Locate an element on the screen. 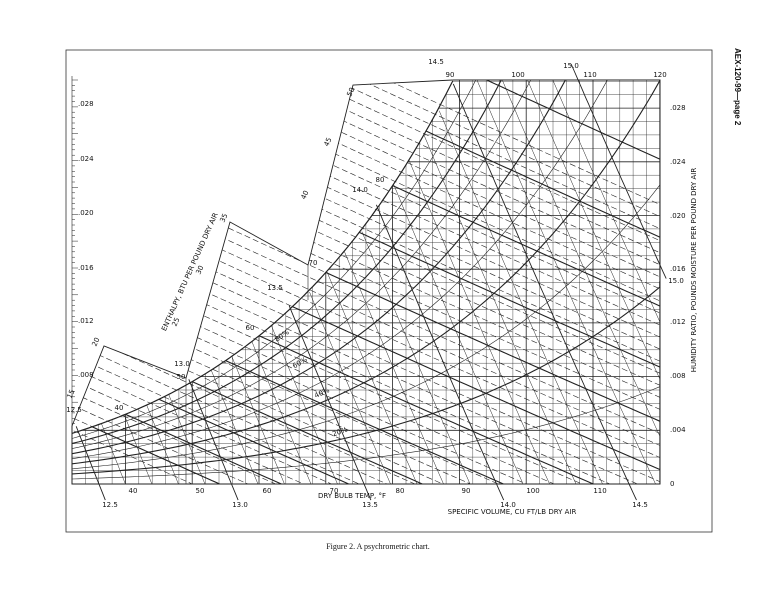 The height and width of the screenshot is (594, 768). enthalpy-label: 20 is located at coordinates (96, 341).